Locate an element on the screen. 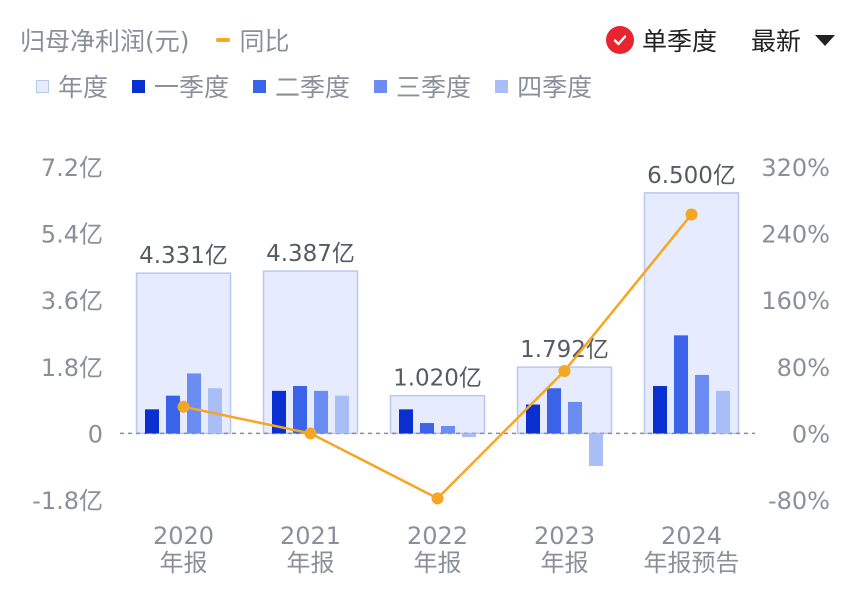 This screenshot has height=602, width=865. annual-data-label: 6.500亿 is located at coordinates (691, 176).